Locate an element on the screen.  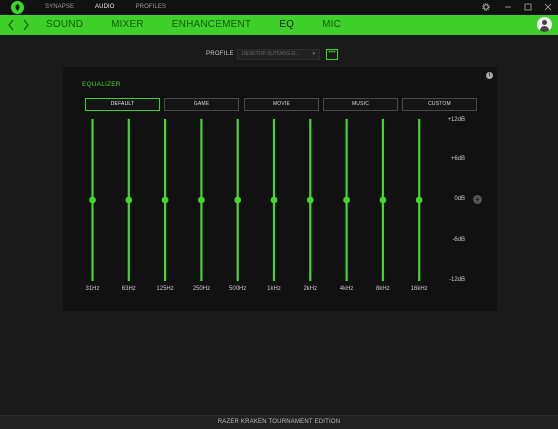
section-nav: SOUND MIXER ENHANCEMENT EQ MIC is located at coordinates (207, 25).